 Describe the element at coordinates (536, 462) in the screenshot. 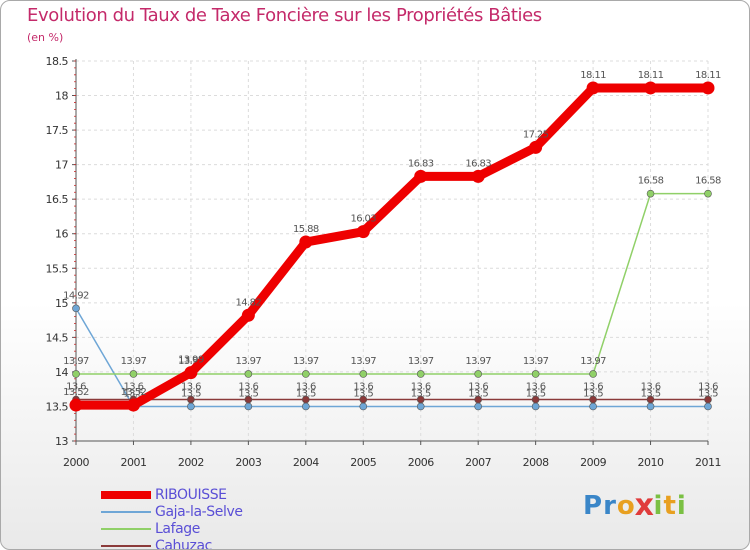

I see `x-tick-label: 2008` at that location.